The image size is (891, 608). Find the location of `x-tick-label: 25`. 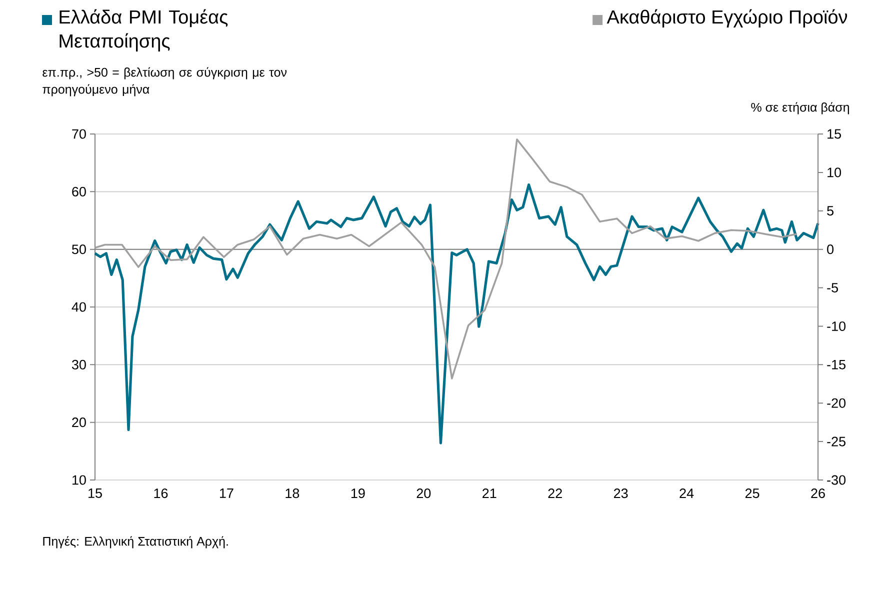

x-tick-label: 25 is located at coordinates (752, 493).